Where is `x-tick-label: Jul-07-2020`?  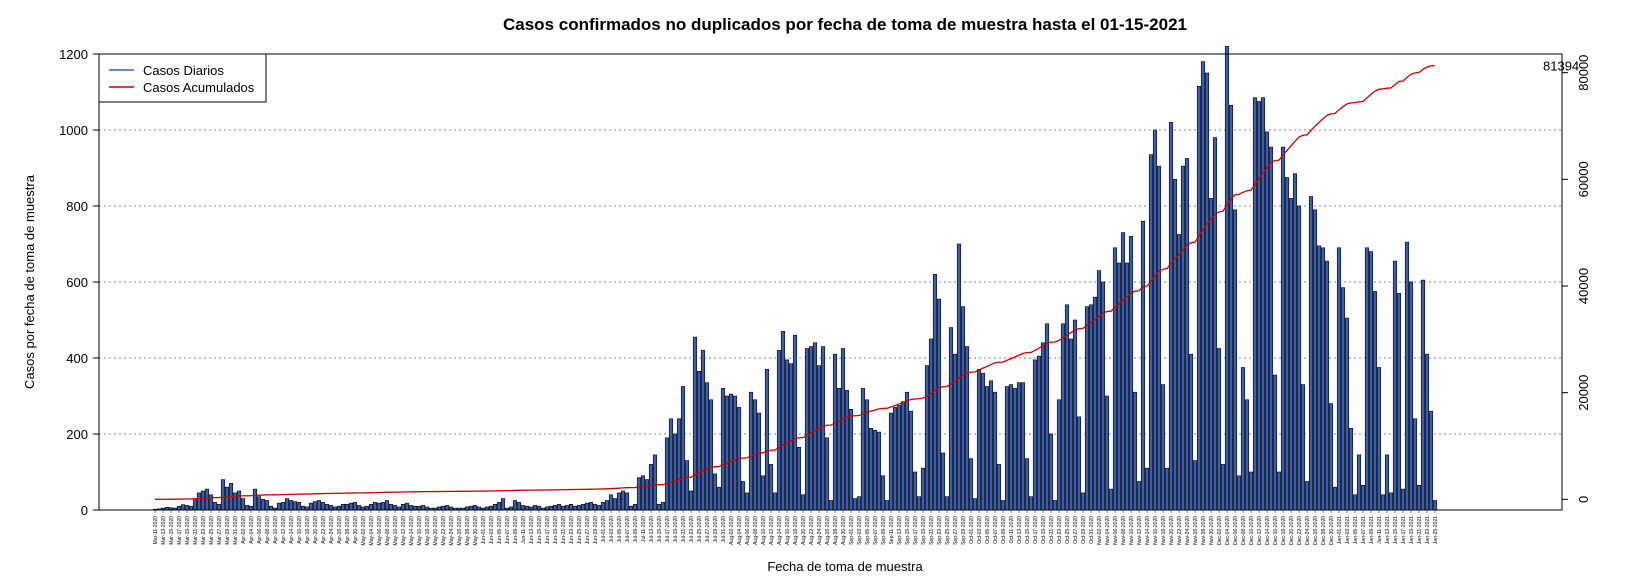
x-tick-label: Jul-07-2020 is located at coordinates (628, 529).